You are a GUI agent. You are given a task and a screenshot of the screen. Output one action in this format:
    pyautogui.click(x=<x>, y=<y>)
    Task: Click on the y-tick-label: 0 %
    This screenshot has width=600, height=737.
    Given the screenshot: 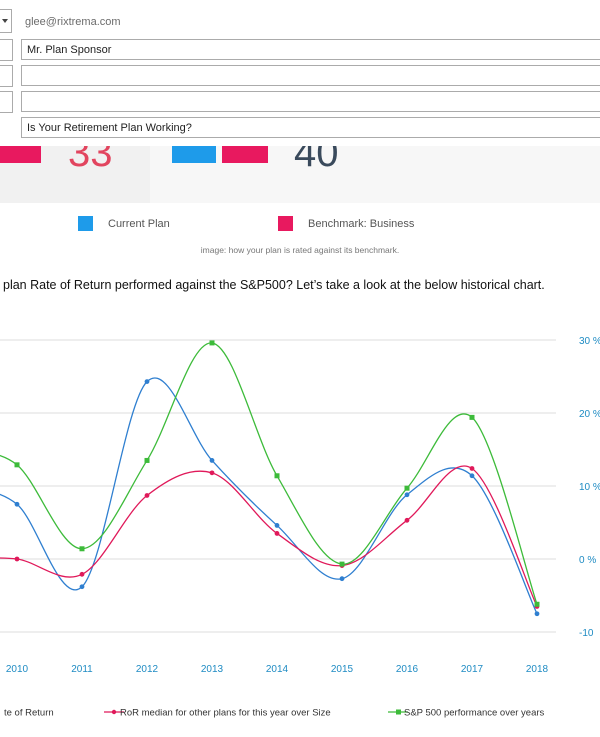 What is the action you would take?
    pyautogui.click(x=587, y=560)
    